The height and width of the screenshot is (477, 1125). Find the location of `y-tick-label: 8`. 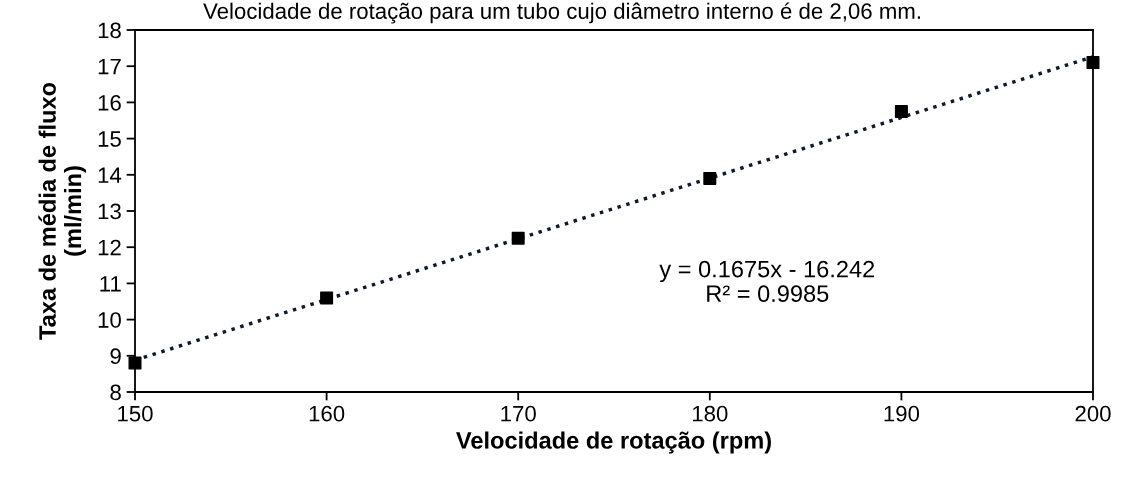

y-tick-label: 8 is located at coordinates (115, 392).